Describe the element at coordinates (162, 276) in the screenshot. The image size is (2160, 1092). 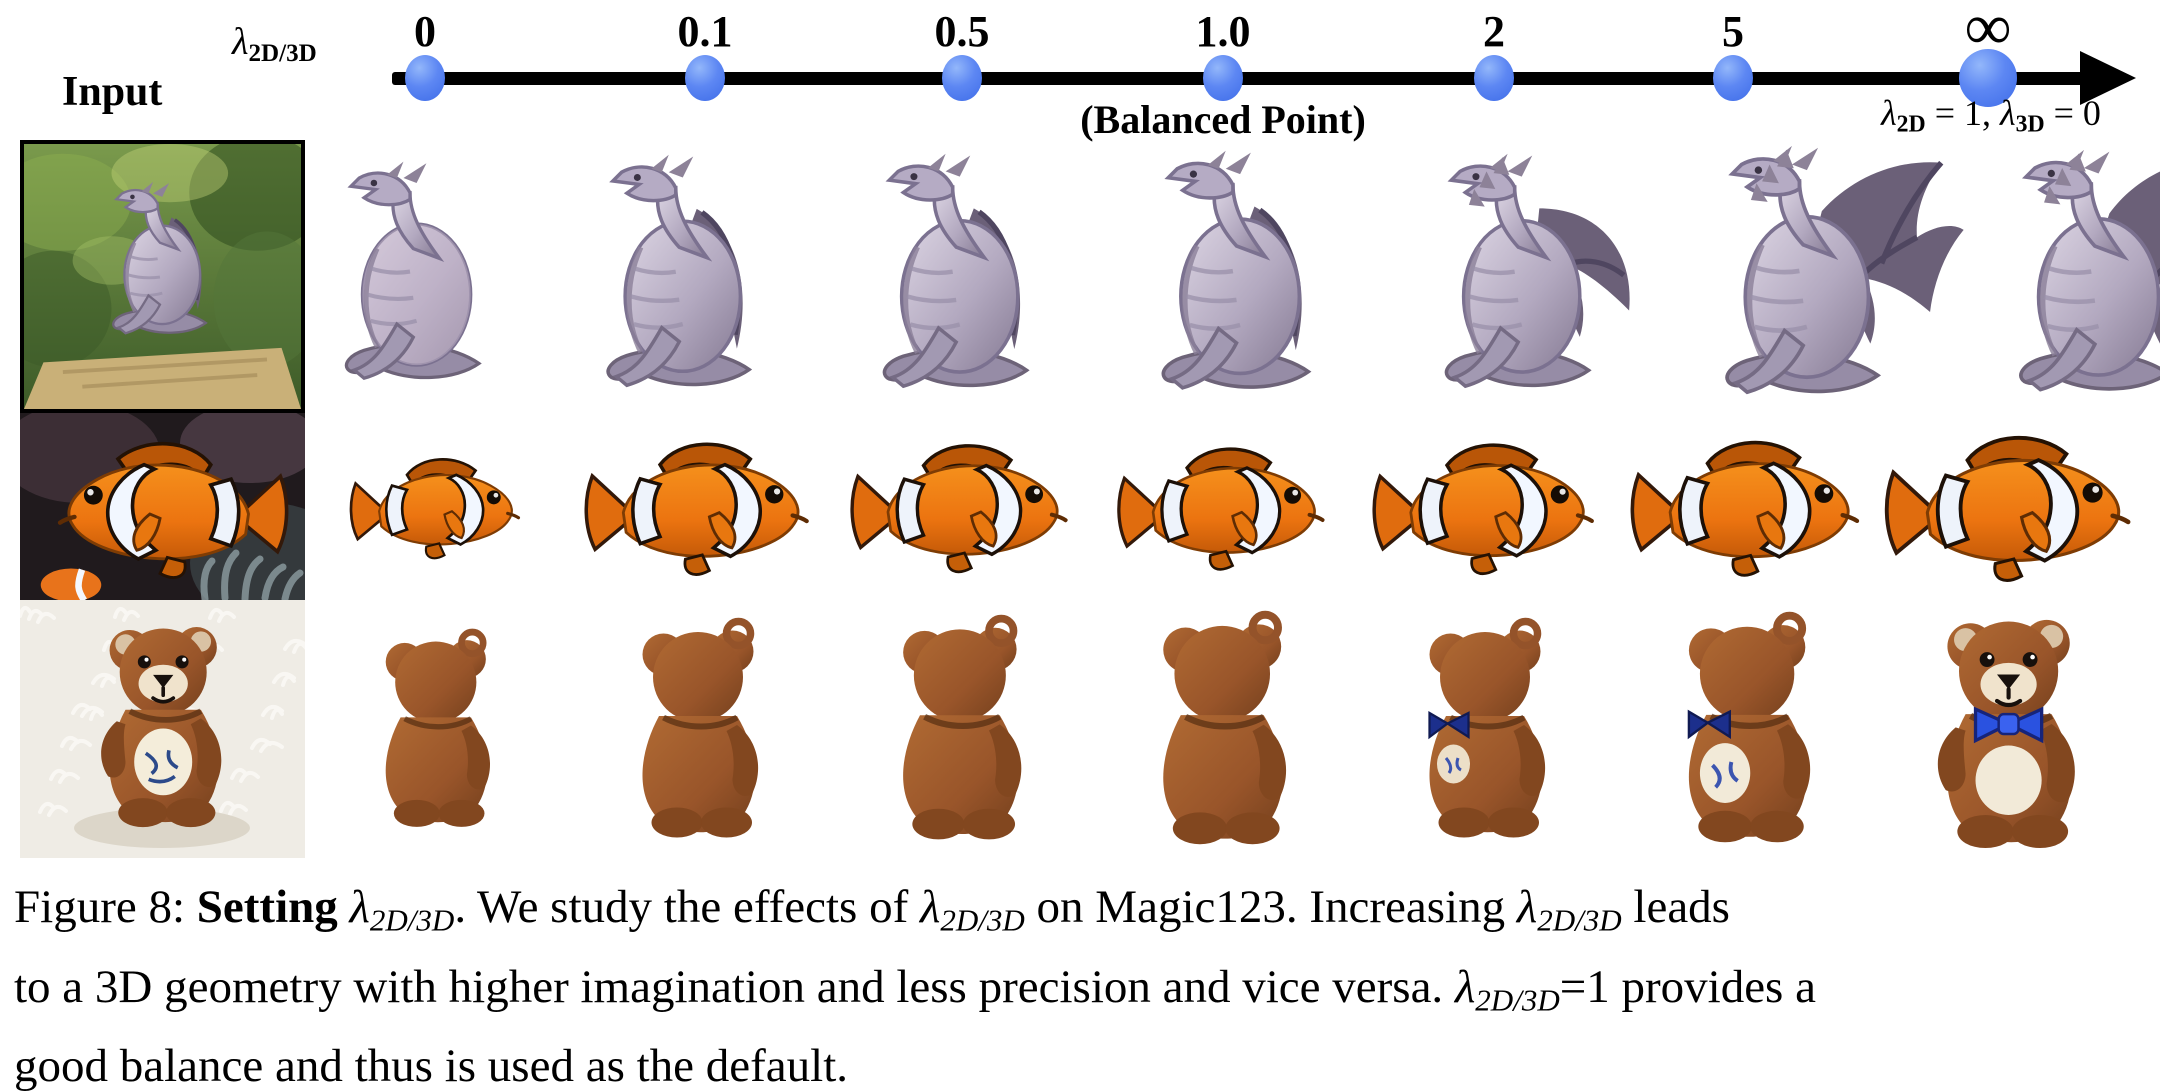
I see `input-image-dragon` at that location.